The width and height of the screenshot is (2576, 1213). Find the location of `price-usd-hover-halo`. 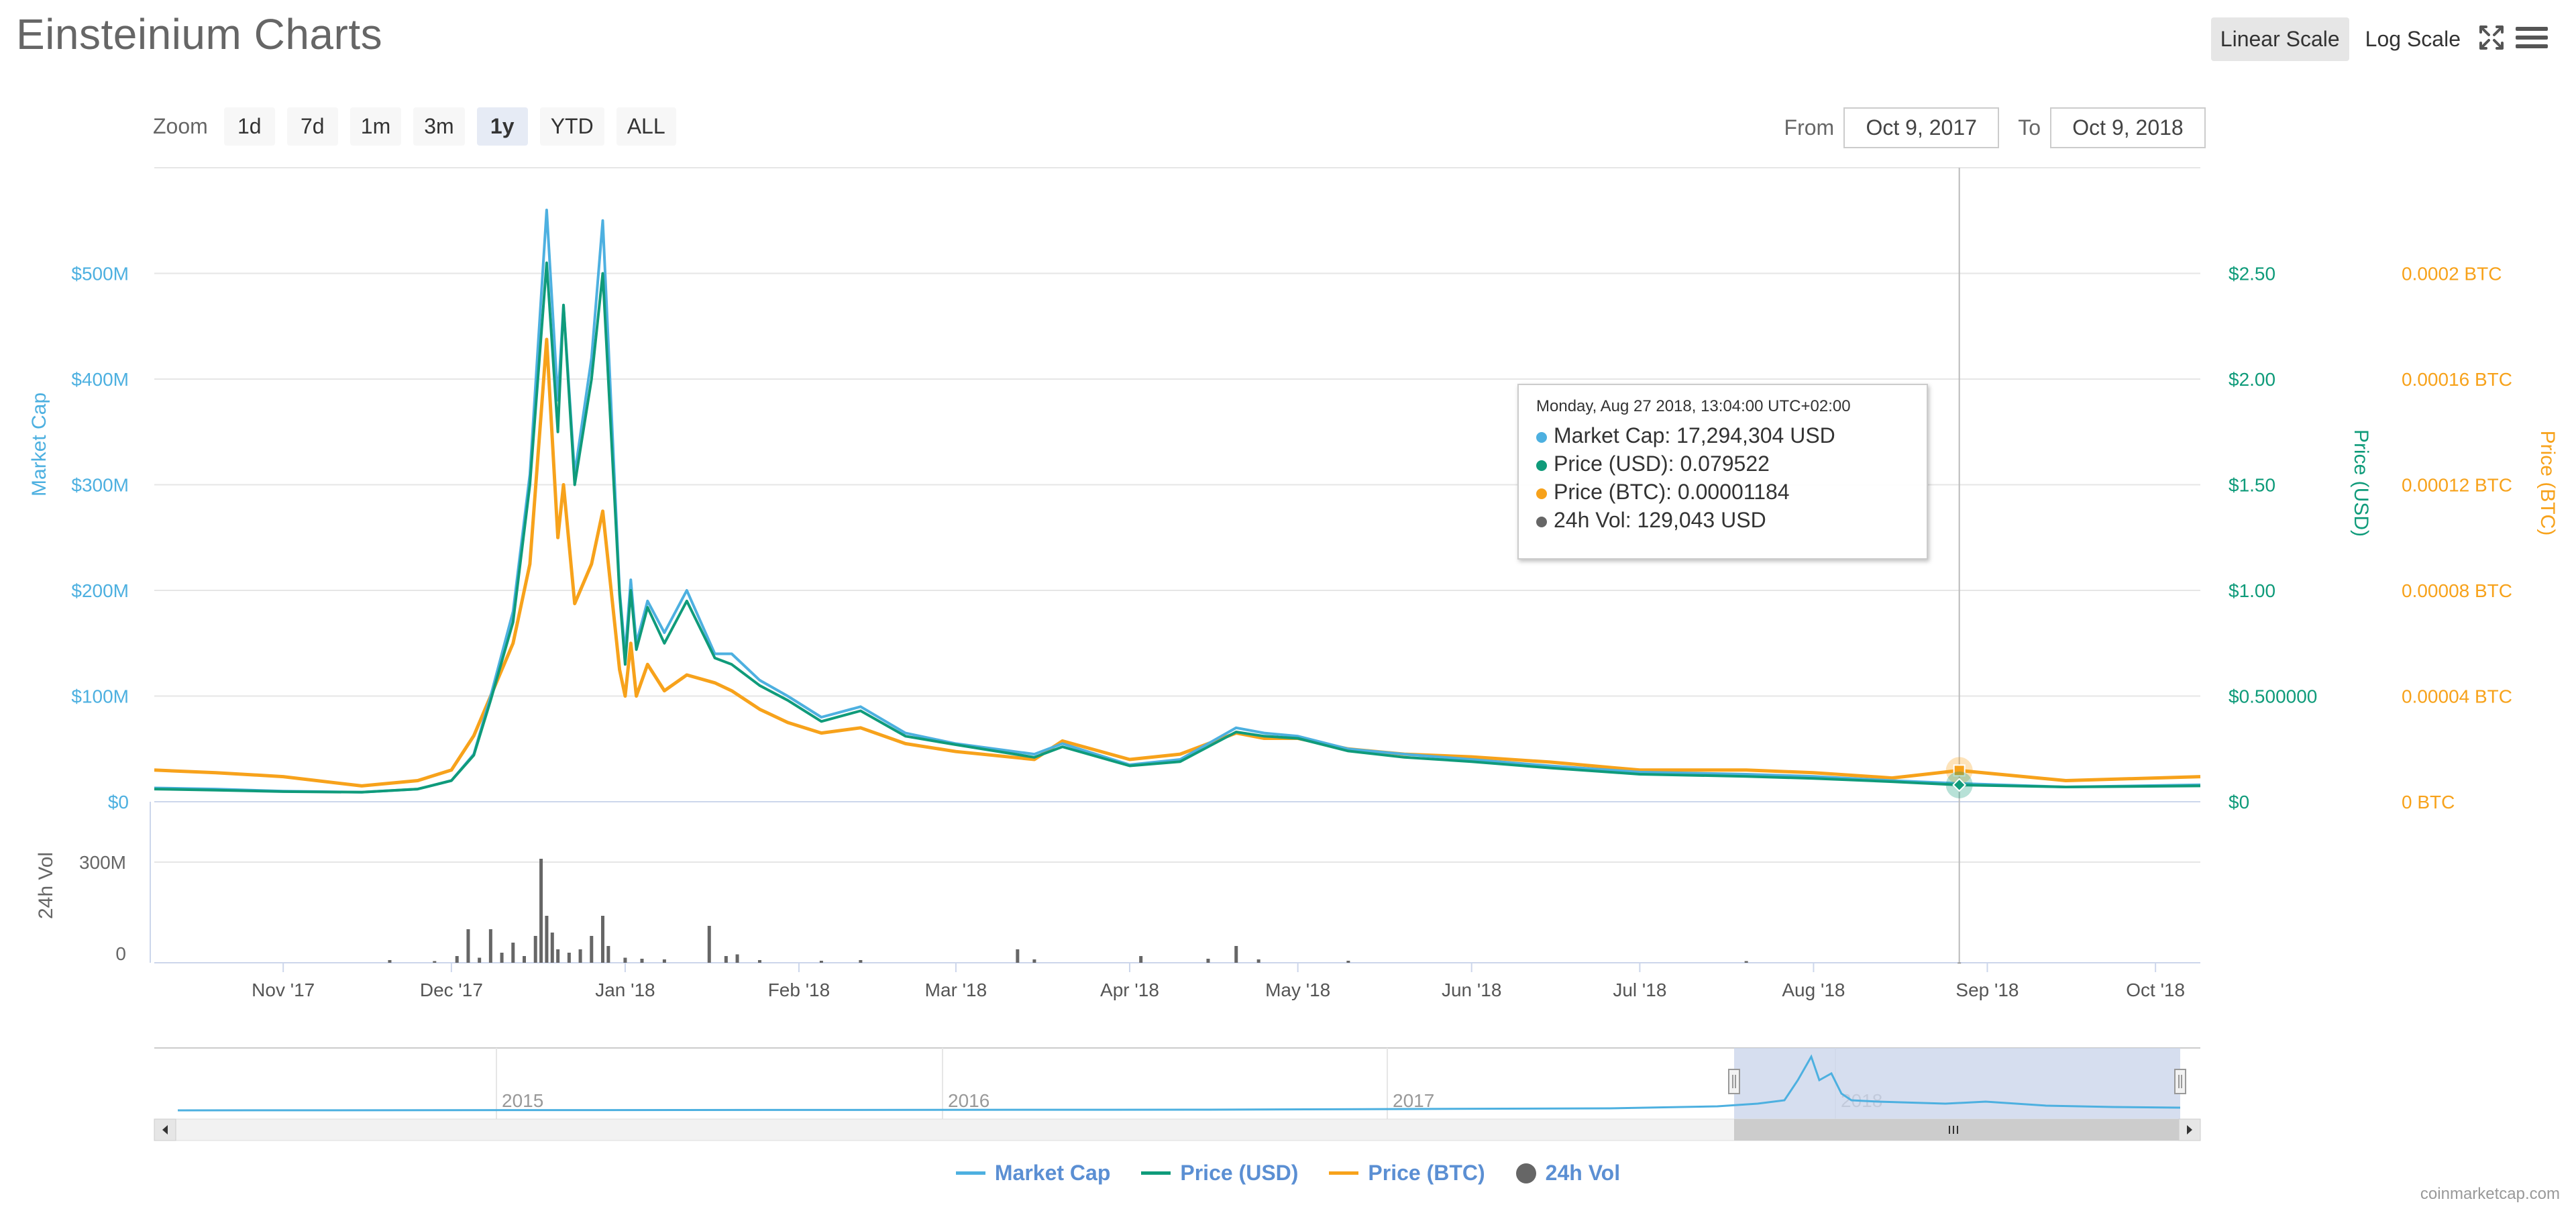

price-usd-hover-halo is located at coordinates (1959, 784).